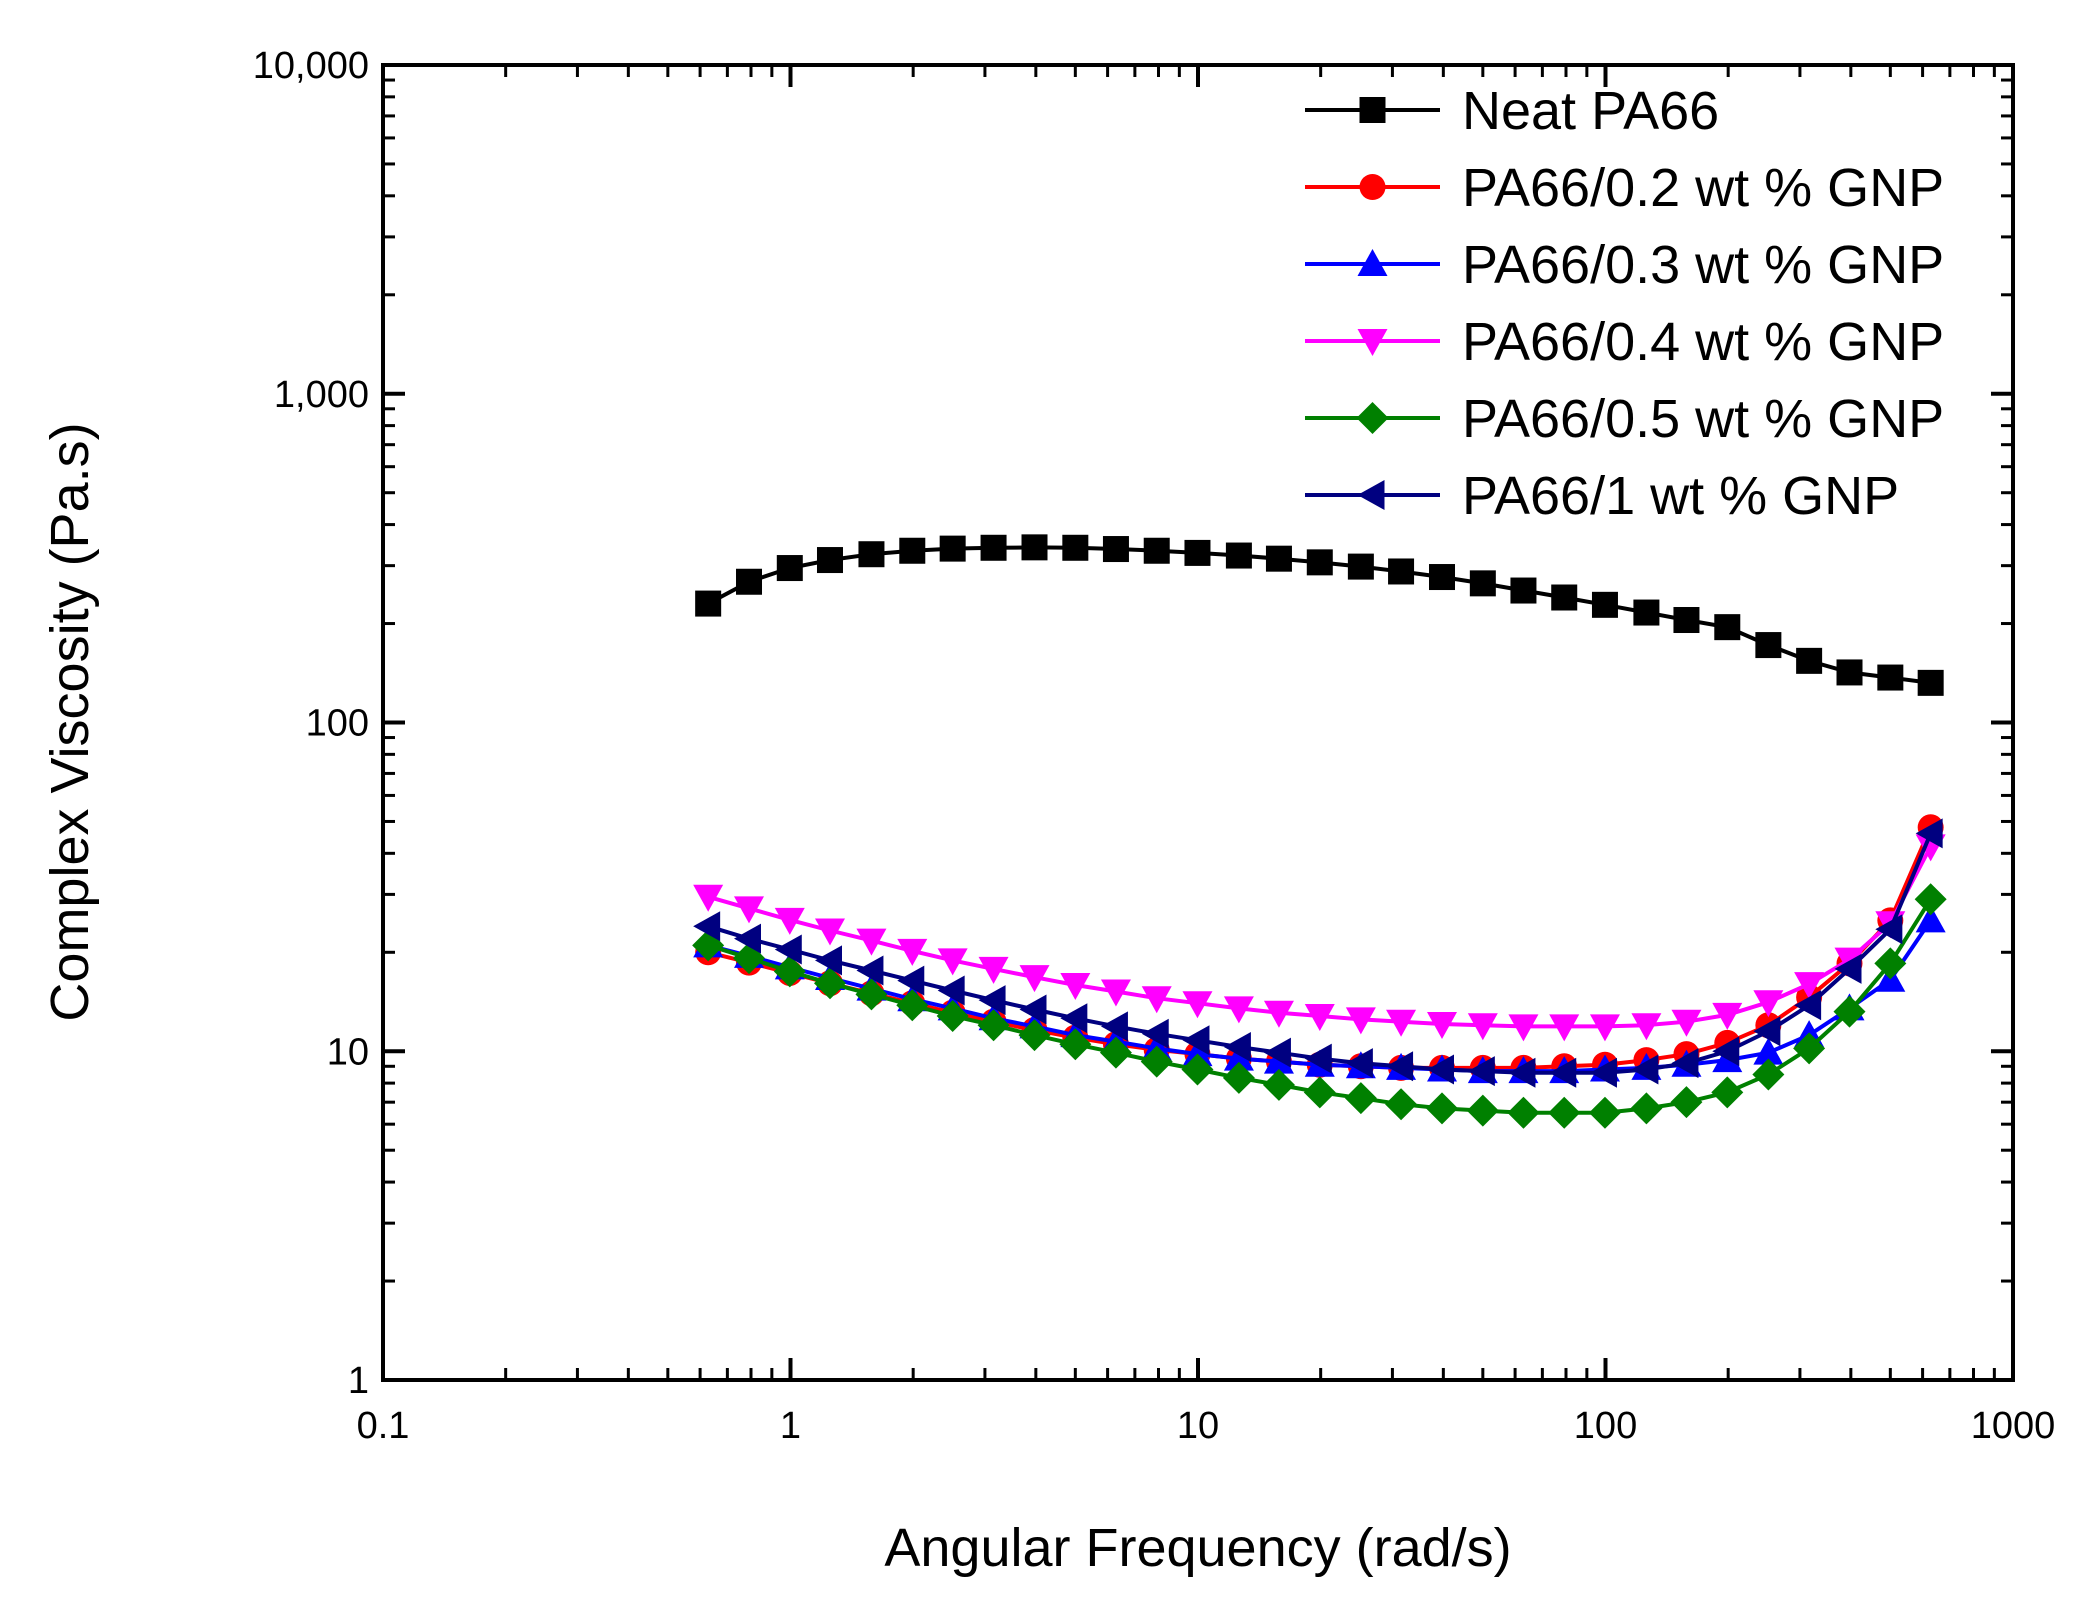 This screenshot has width=2080, height=1611. I want to click on x-tick-label: 0.1, so click(383, 1426).